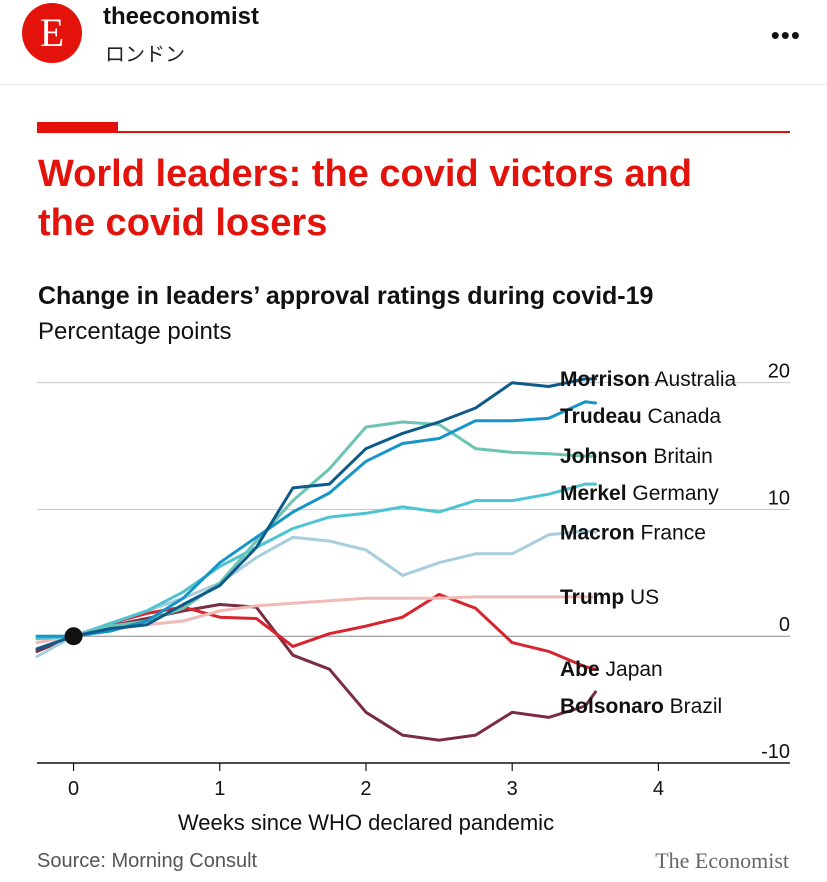 The height and width of the screenshot is (882, 827). What do you see at coordinates (365, 789) in the screenshot?
I see `x-tick-label: 2` at bounding box center [365, 789].